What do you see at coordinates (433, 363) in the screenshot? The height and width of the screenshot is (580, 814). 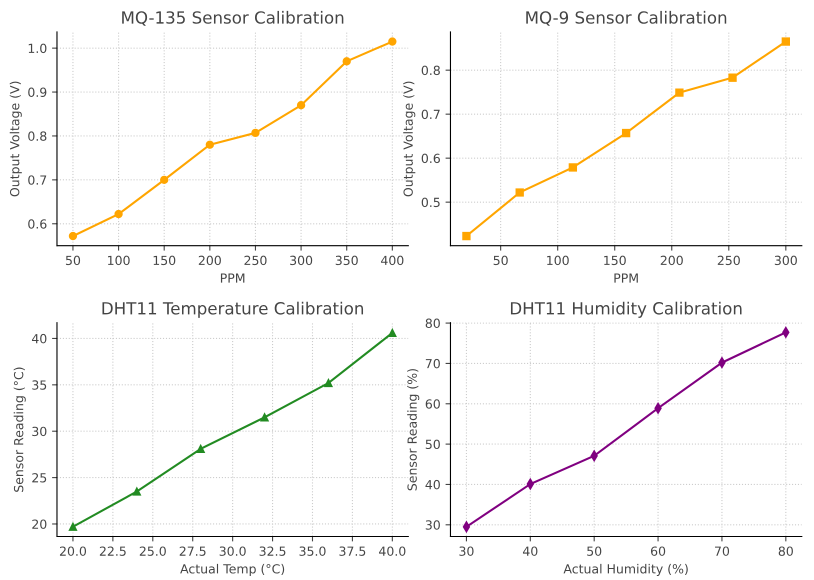 I see `y-tick-label: 70` at bounding box center [433, 363].